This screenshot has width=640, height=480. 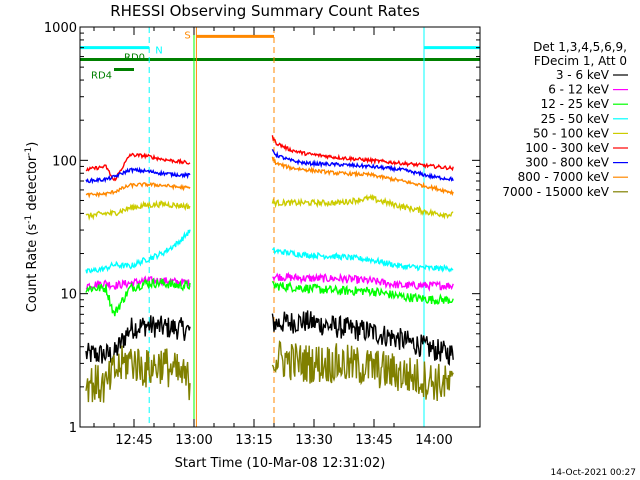 I want to click on y-tick-label: 100, so click(x=64, y=161).